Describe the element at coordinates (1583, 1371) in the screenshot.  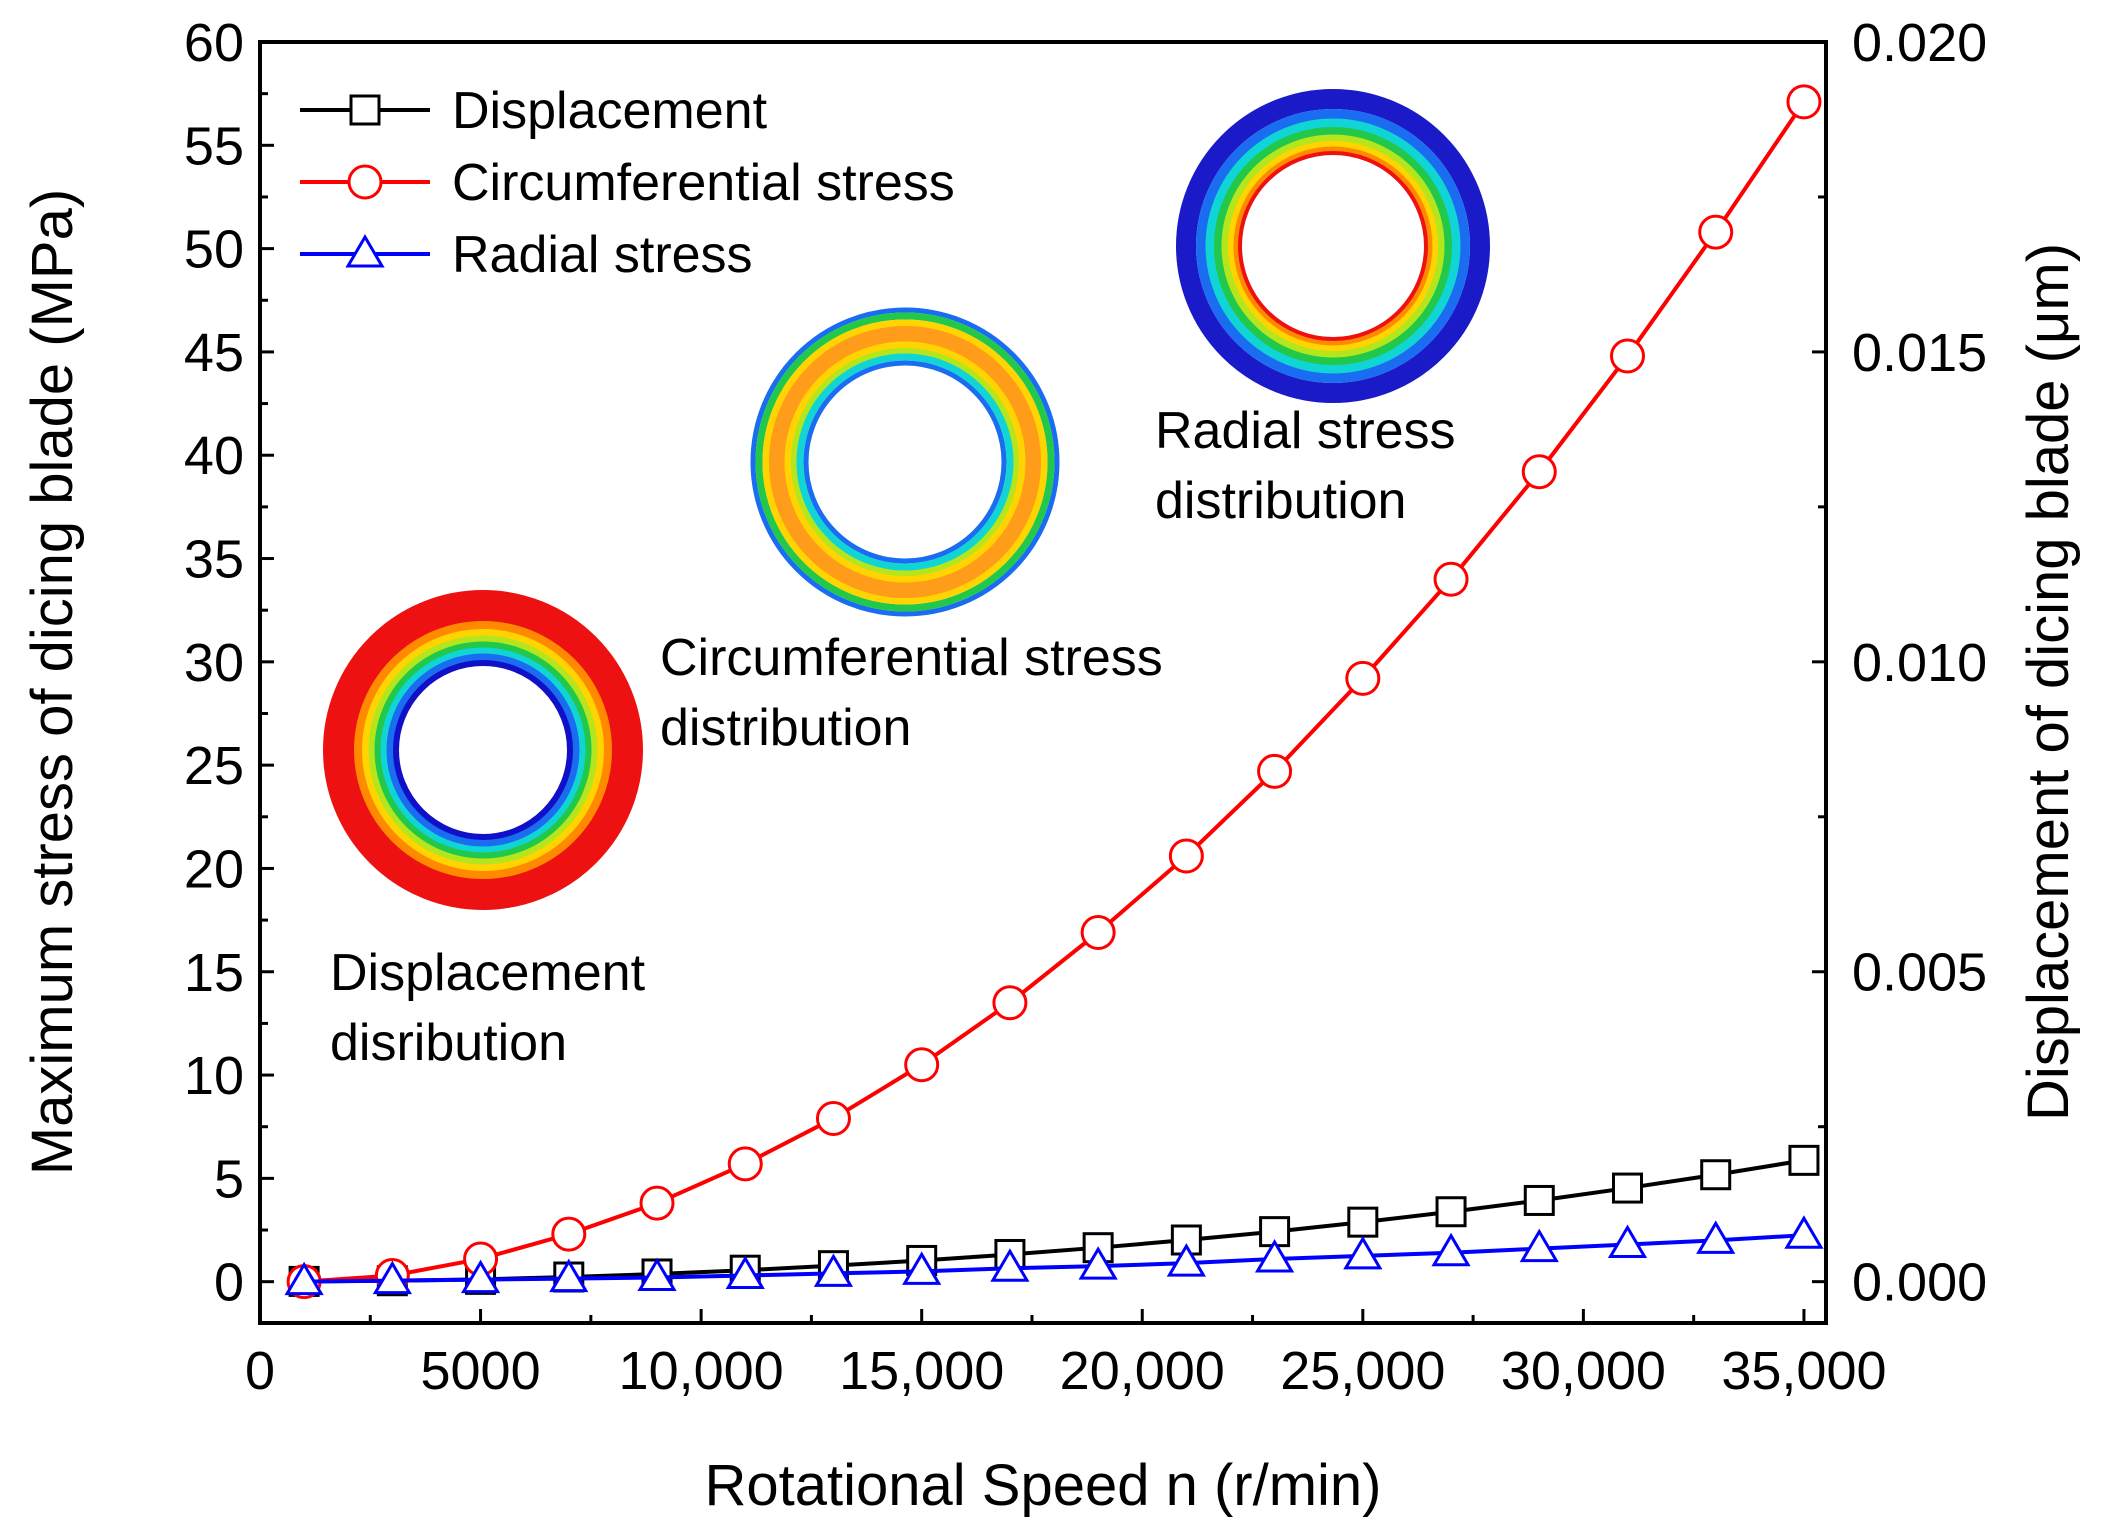
I see `x-tick-label: 30,000` at that location.